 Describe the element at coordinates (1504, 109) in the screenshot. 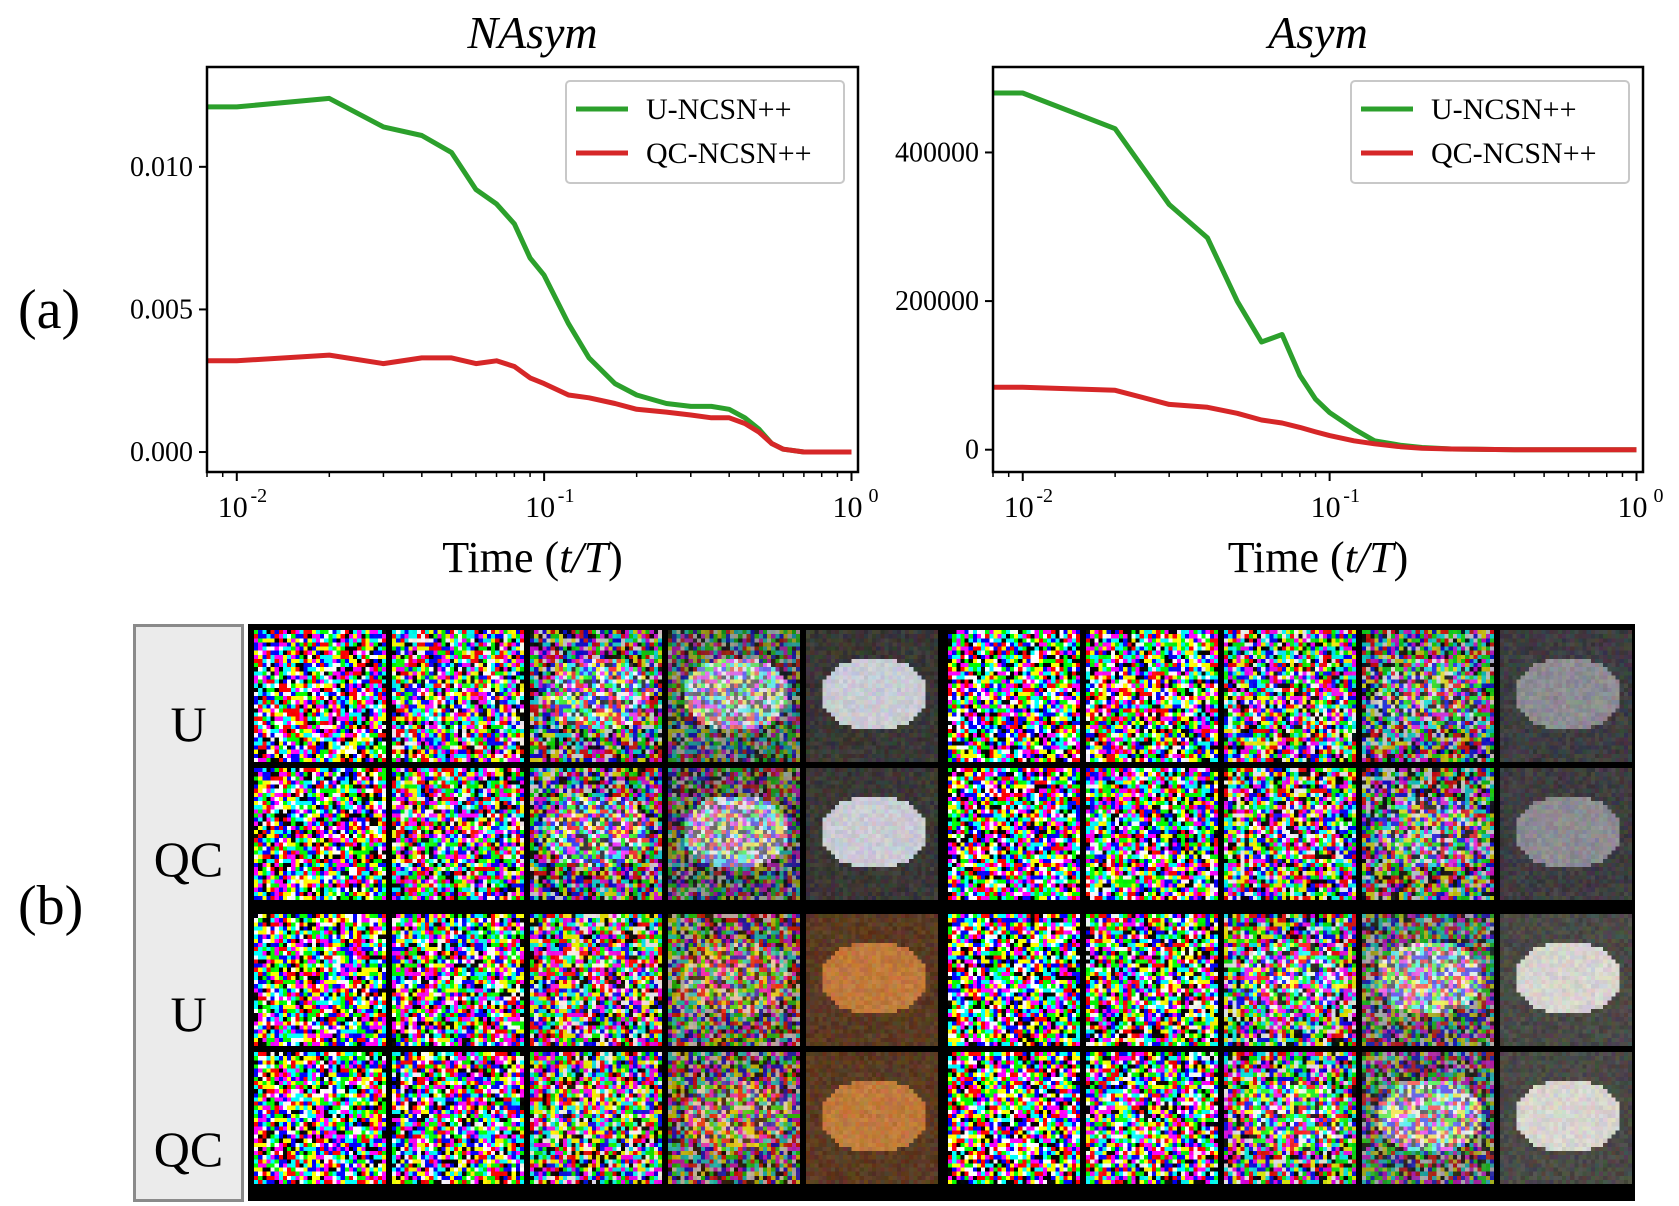

I see `asym-legend-label-0: U-NCSN++` at that location.